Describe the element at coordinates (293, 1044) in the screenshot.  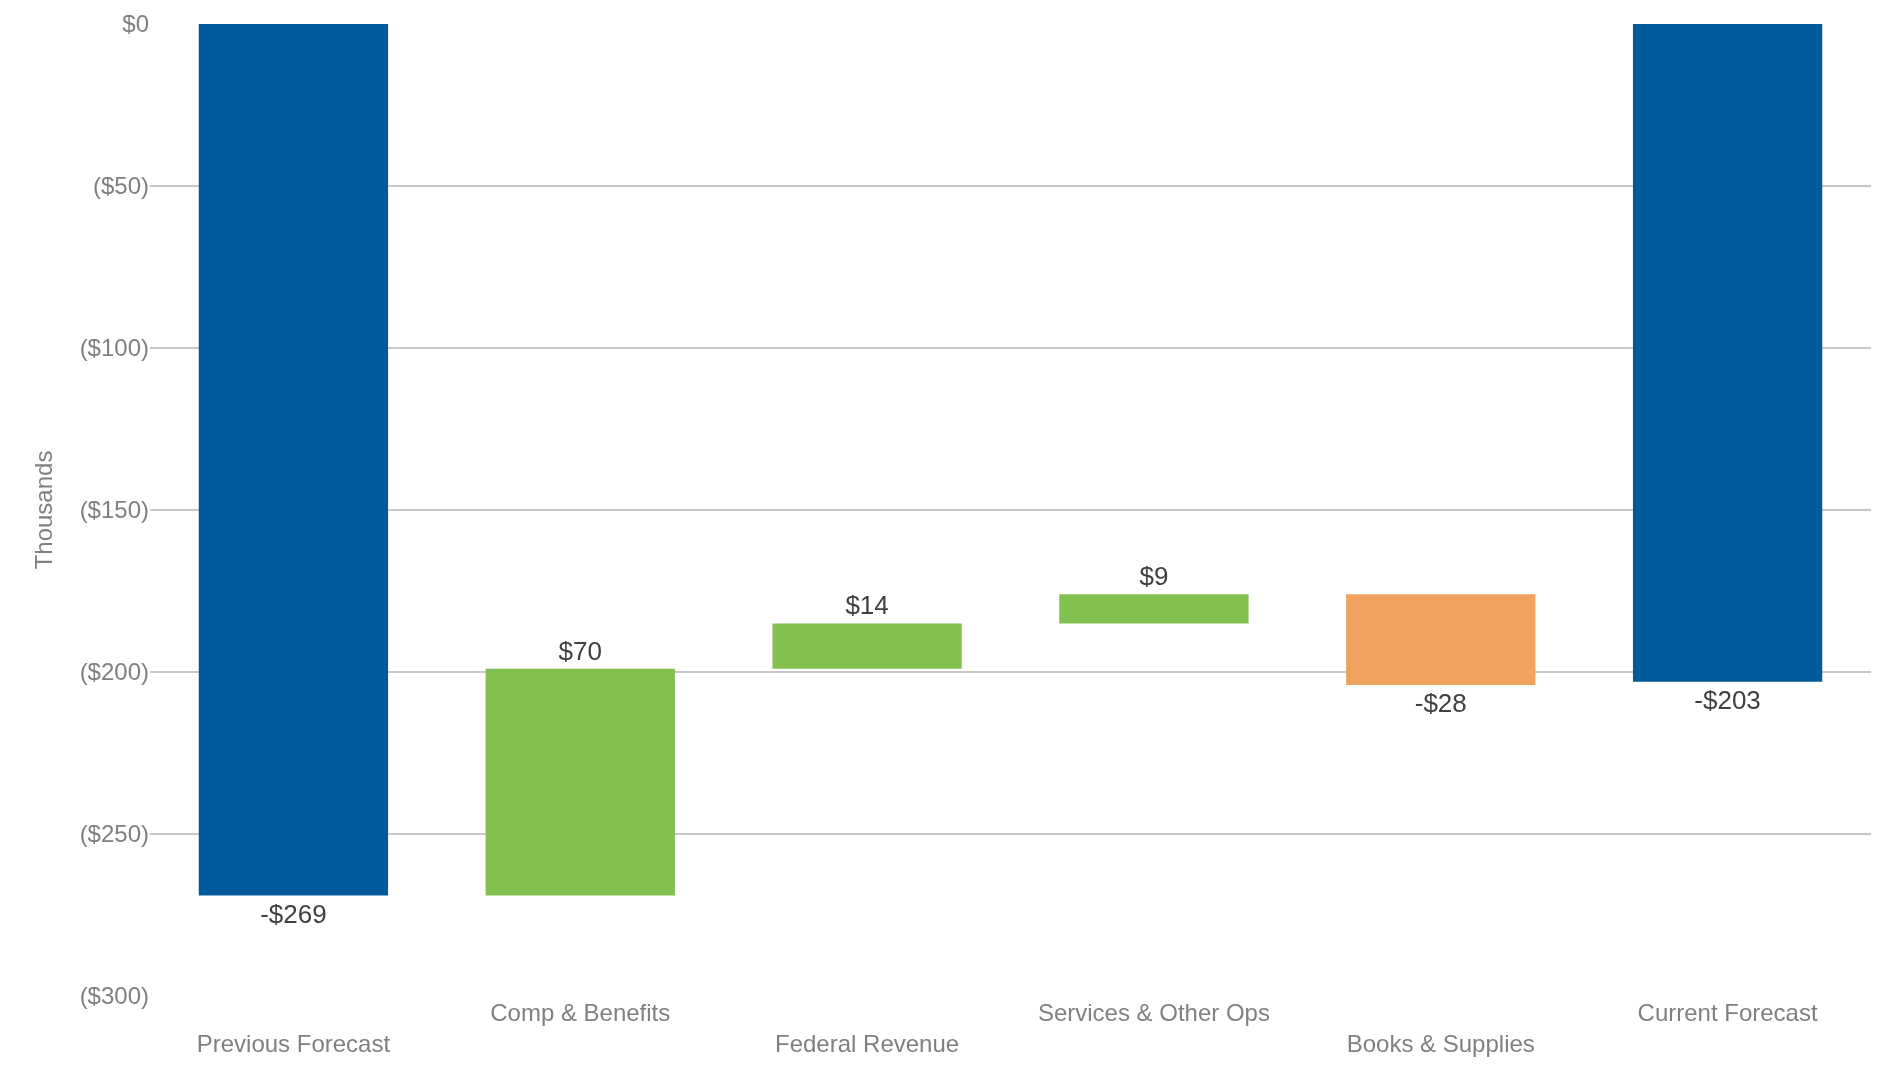
I see `x-tick-label: Previous Forecast` at that location.